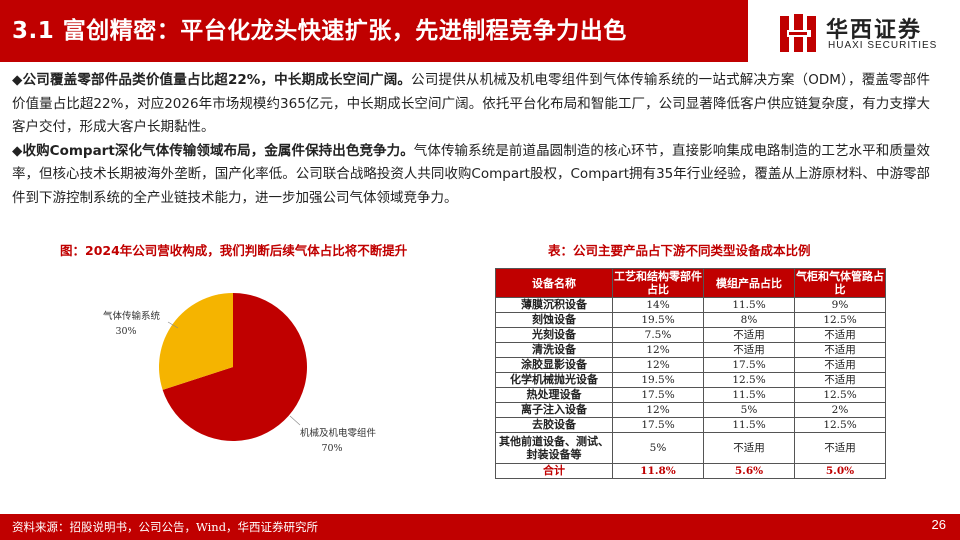  I want to click on logo-name-en: HUAXI SECURITIES, so click(883, 45).